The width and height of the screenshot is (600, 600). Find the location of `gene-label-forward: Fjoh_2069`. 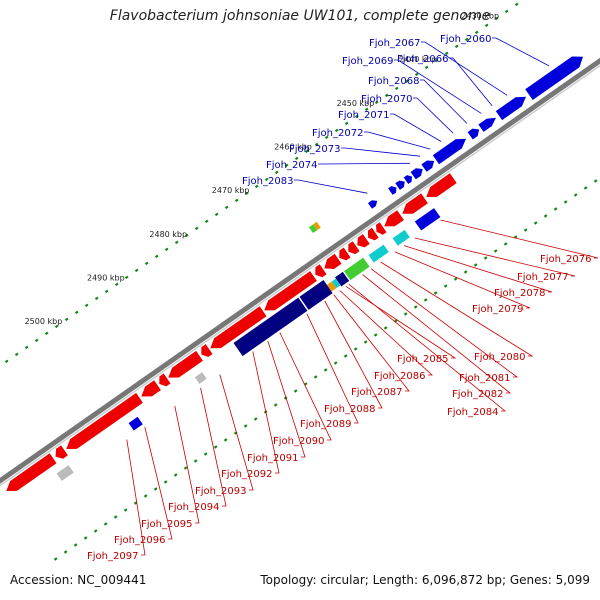

gene-label-forward: Fjoh_2069 is located at coordinates (367, 61).